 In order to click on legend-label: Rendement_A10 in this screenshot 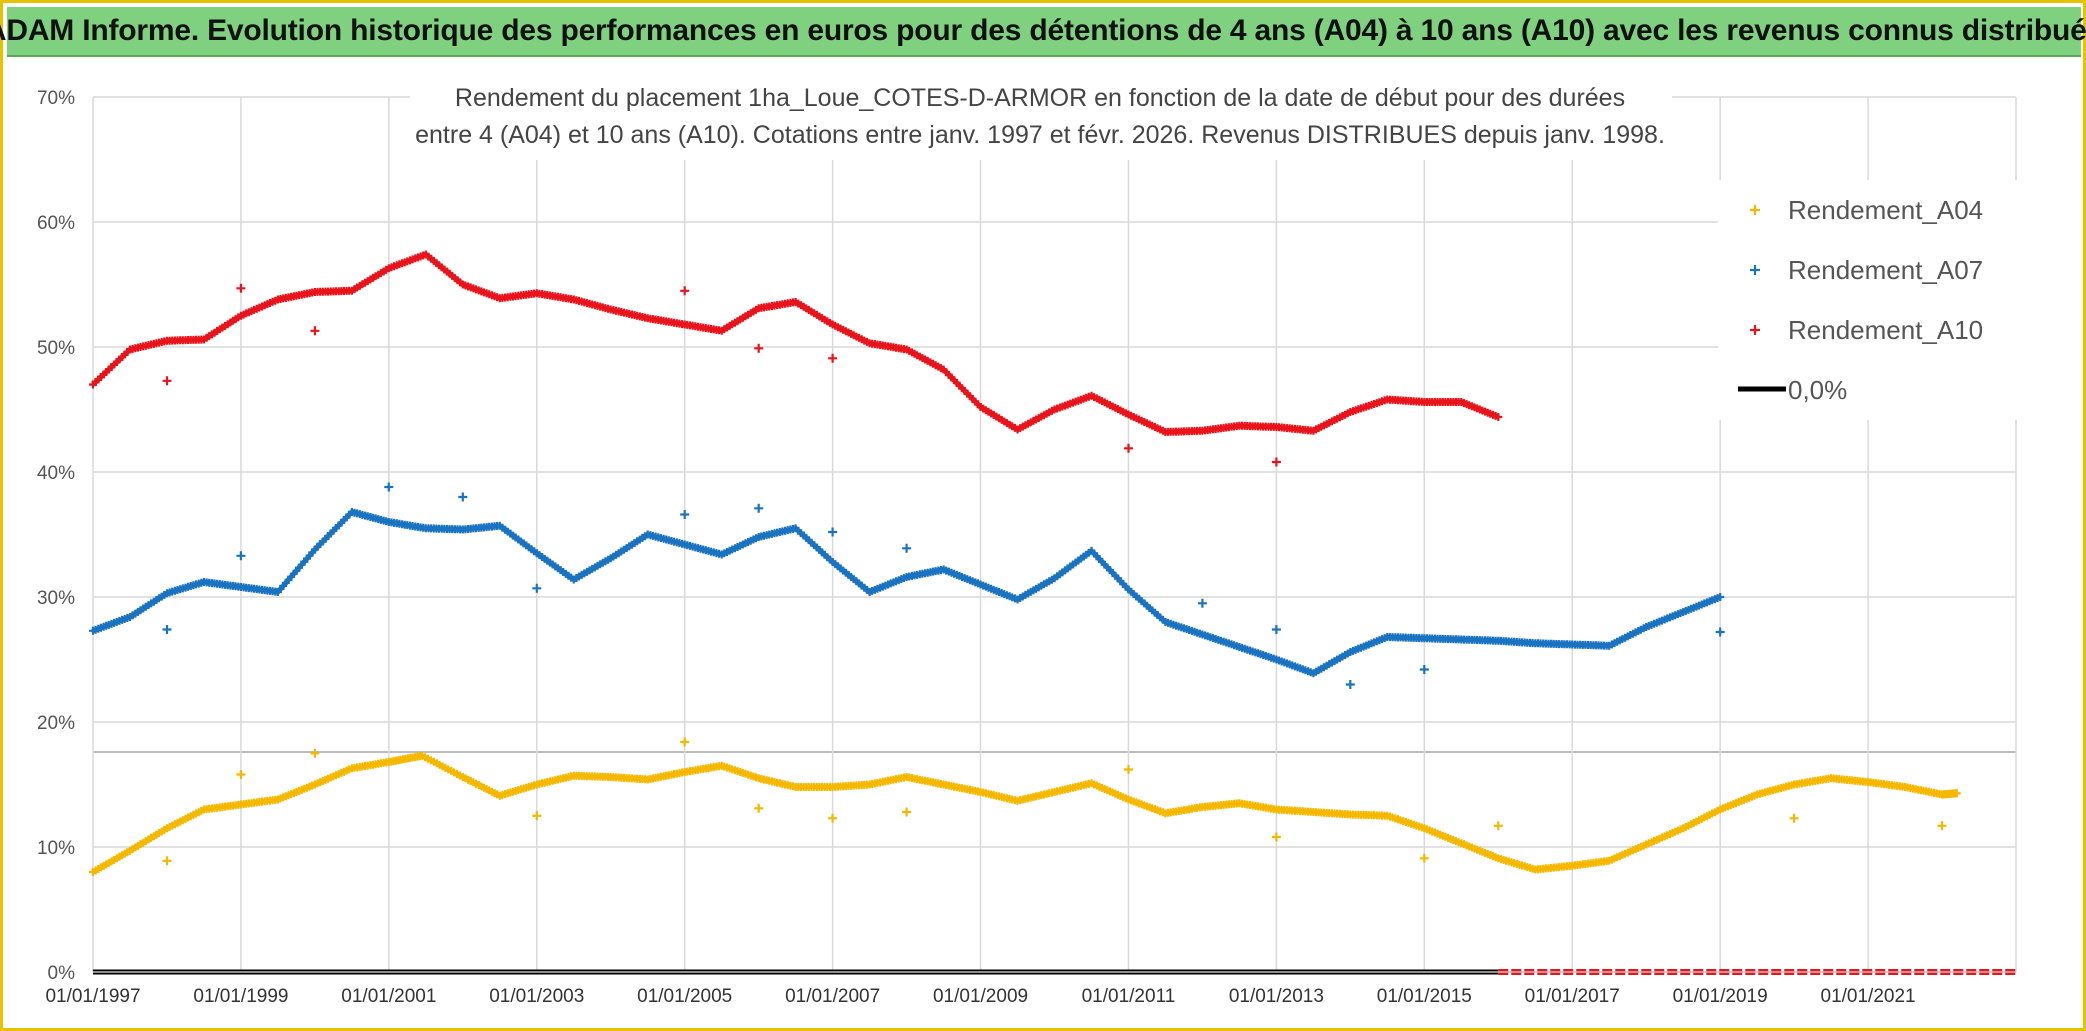, I will do `click(1885, 330)`.